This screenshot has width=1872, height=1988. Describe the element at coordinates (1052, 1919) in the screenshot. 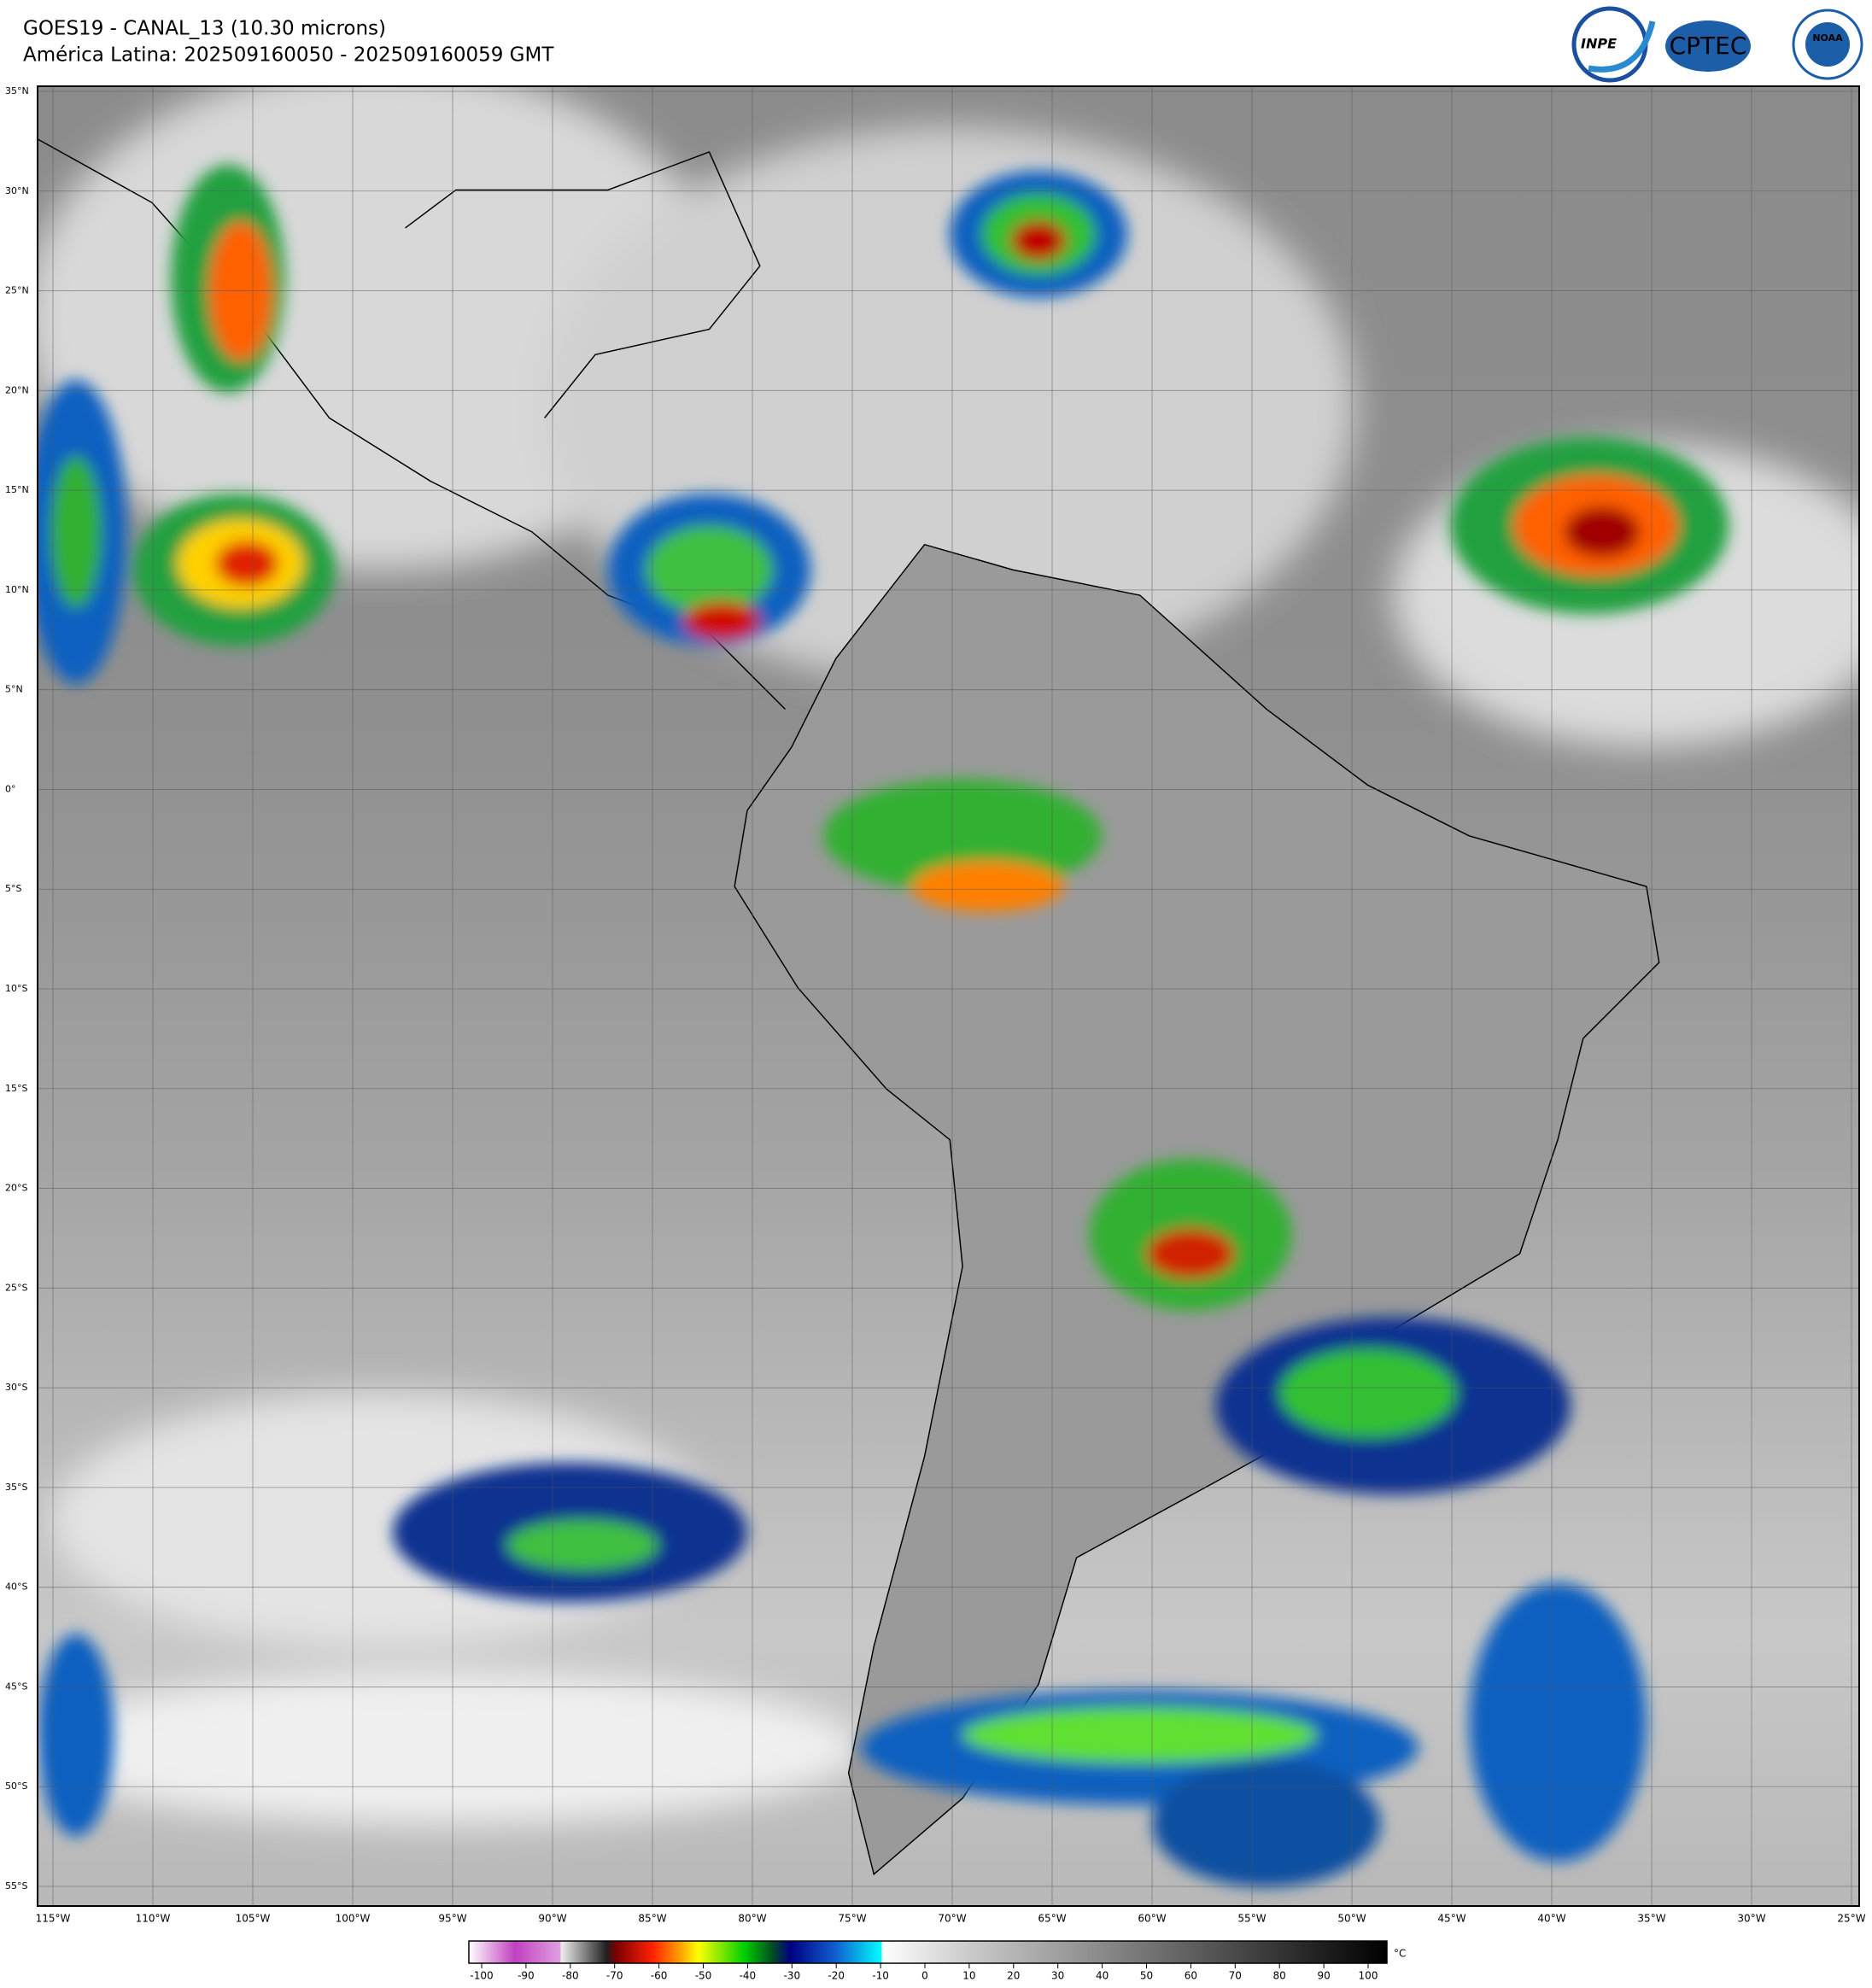

I see `lon-label: 65°W` at that location.